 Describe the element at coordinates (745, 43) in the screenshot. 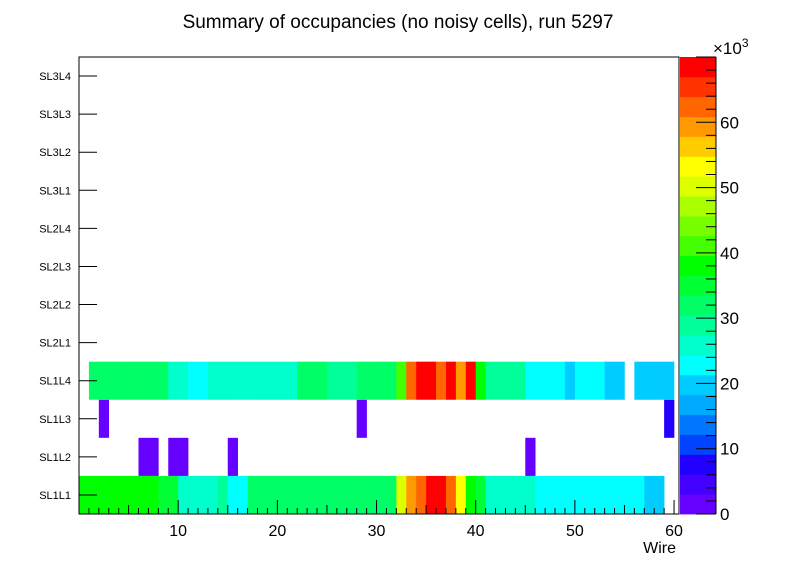

I see `z-multiplier-exponent: 3` at that location.